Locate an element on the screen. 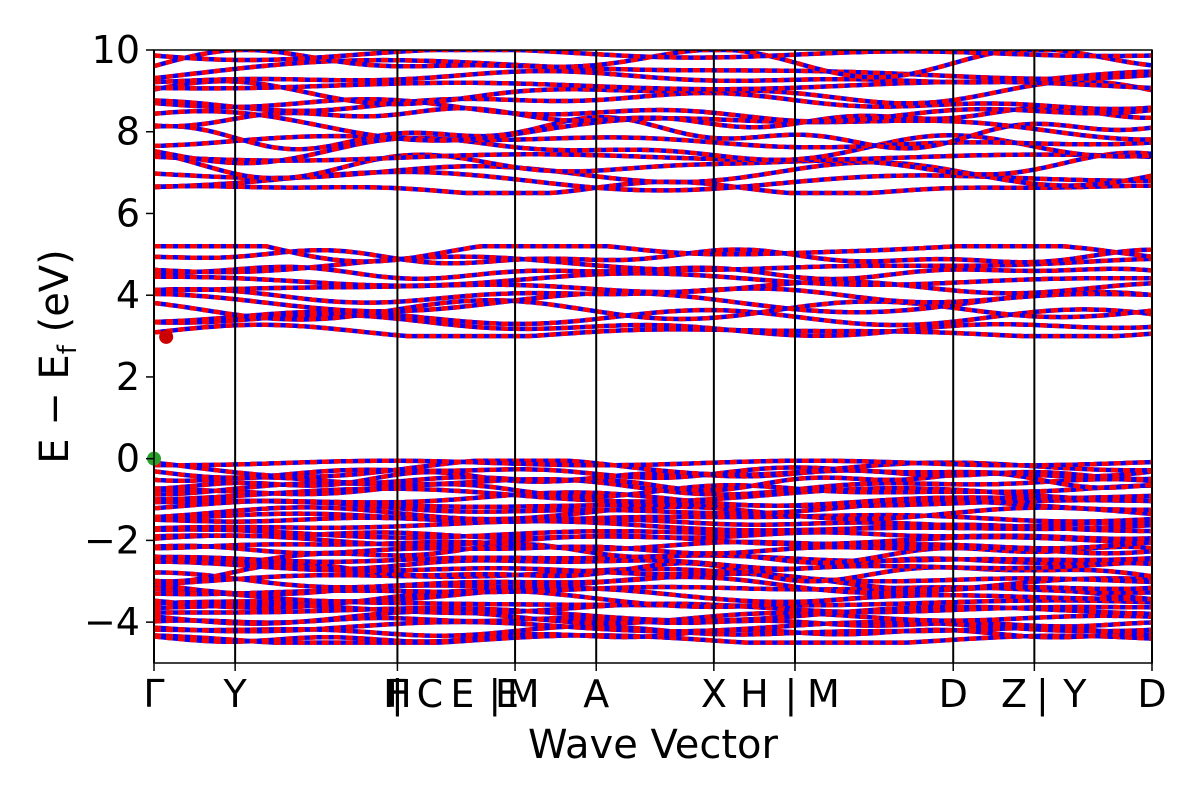 This screenshot has height=800, width=1200. y-tick-label: 2 is located at coordinates (128, 377).